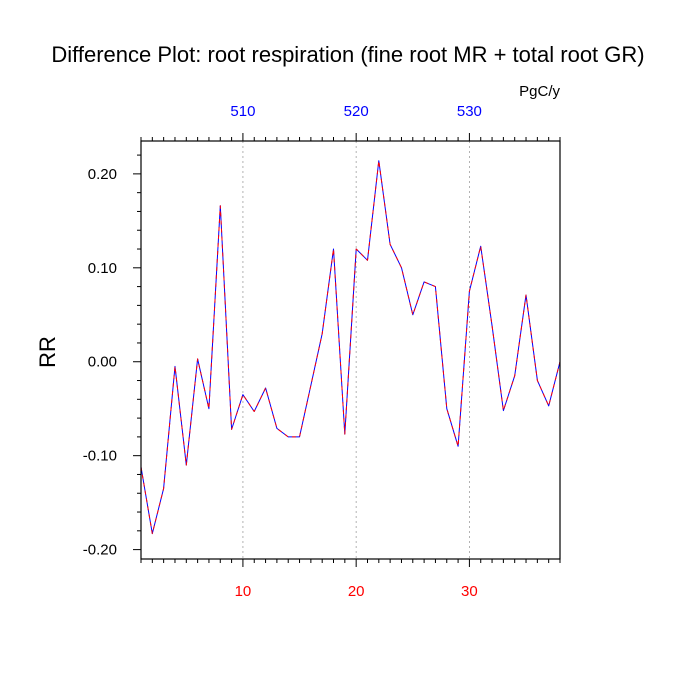 This screenshot has height=700, width=700. What do you see at coordinates (100, 456) in the screenshot?
I see `y-tick-label: -0.10` at bounding box center [100, 456].